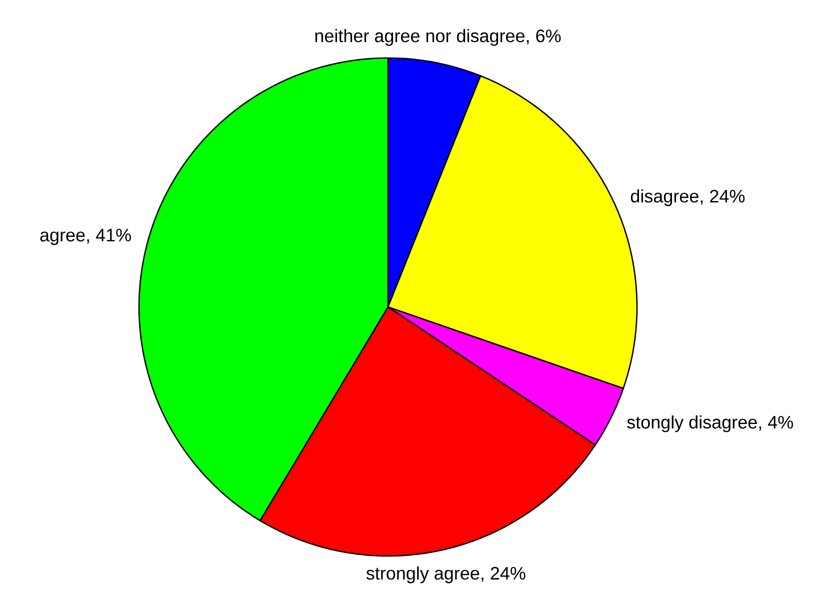 Image resolution: width=839 pixels, height=605 pixels. What do you see at coordinates (687, 197) in the screenshot?
I see `slice-label: disagree, 24%` at bounding box center [687, 197].